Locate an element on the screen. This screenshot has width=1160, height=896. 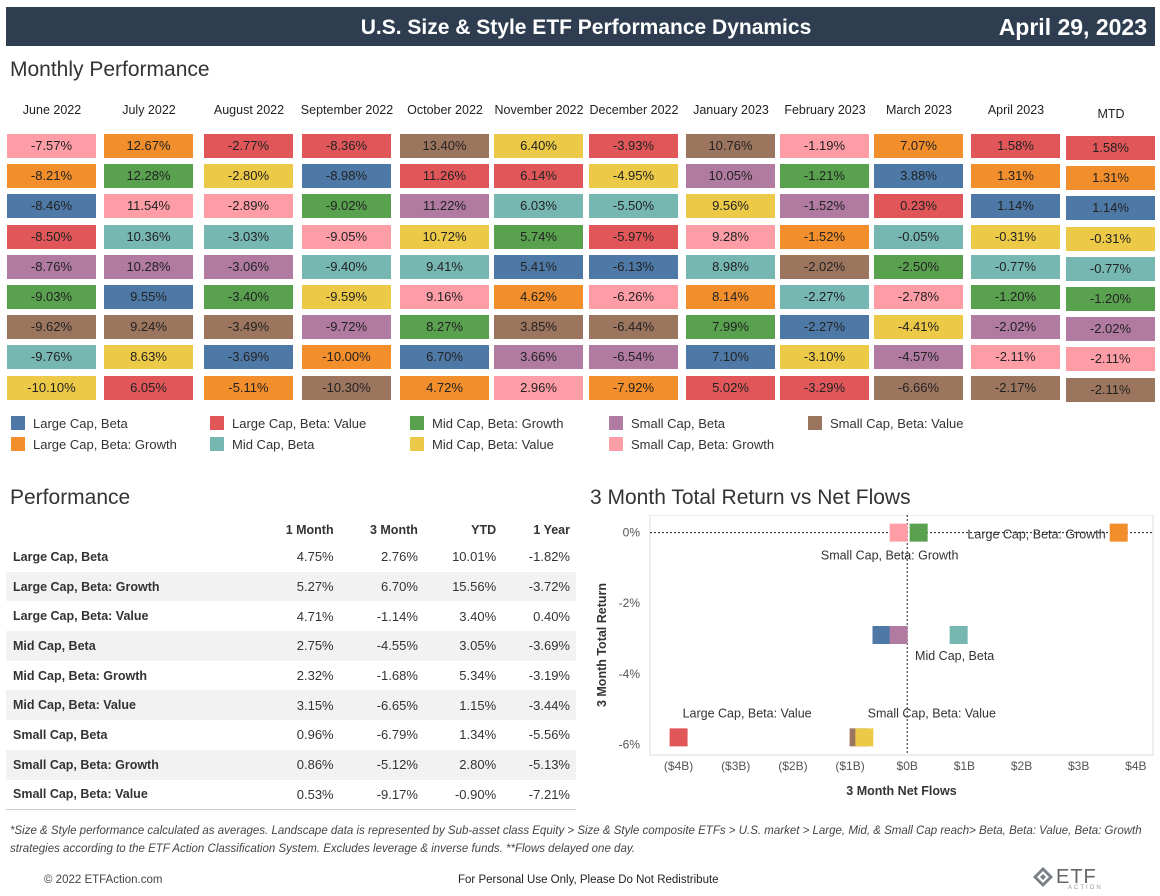
etf-action-logo: ETF ACTION is located at coordinates (1066, 878).